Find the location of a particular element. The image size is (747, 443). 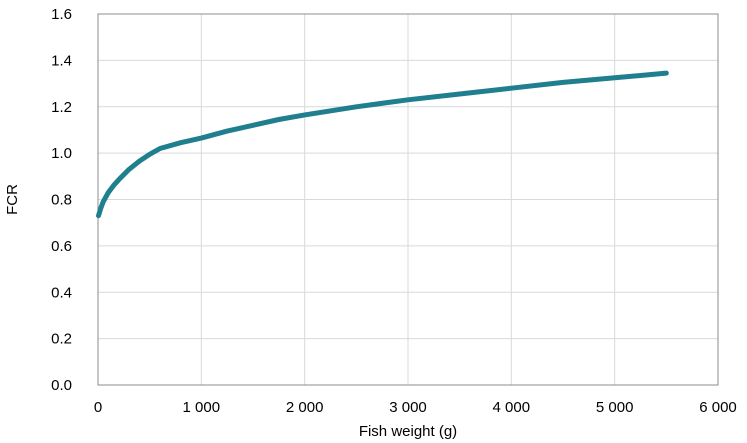

y-tick-label: 0.8 is located at coordinates (61, 200).